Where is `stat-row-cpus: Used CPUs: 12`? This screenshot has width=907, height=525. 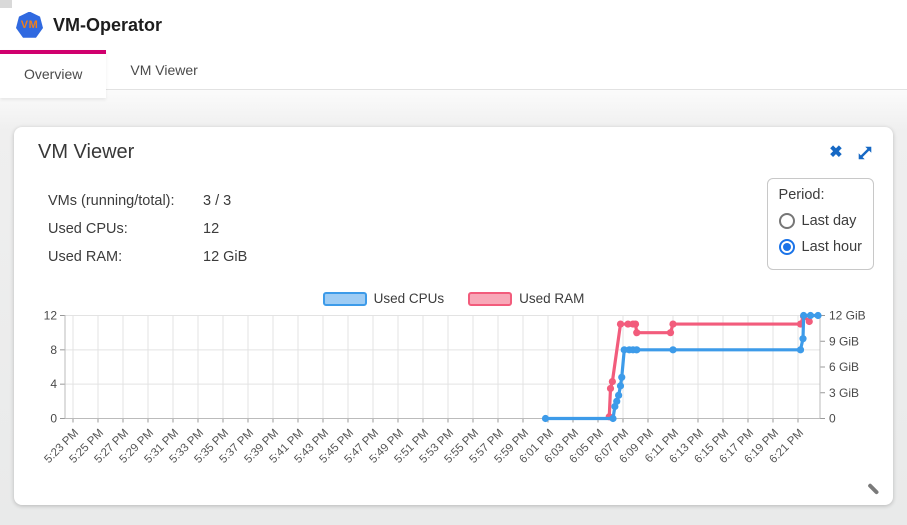 stat-row-cpus: Used CPUs: 12 is located at coordinates (147, 229).